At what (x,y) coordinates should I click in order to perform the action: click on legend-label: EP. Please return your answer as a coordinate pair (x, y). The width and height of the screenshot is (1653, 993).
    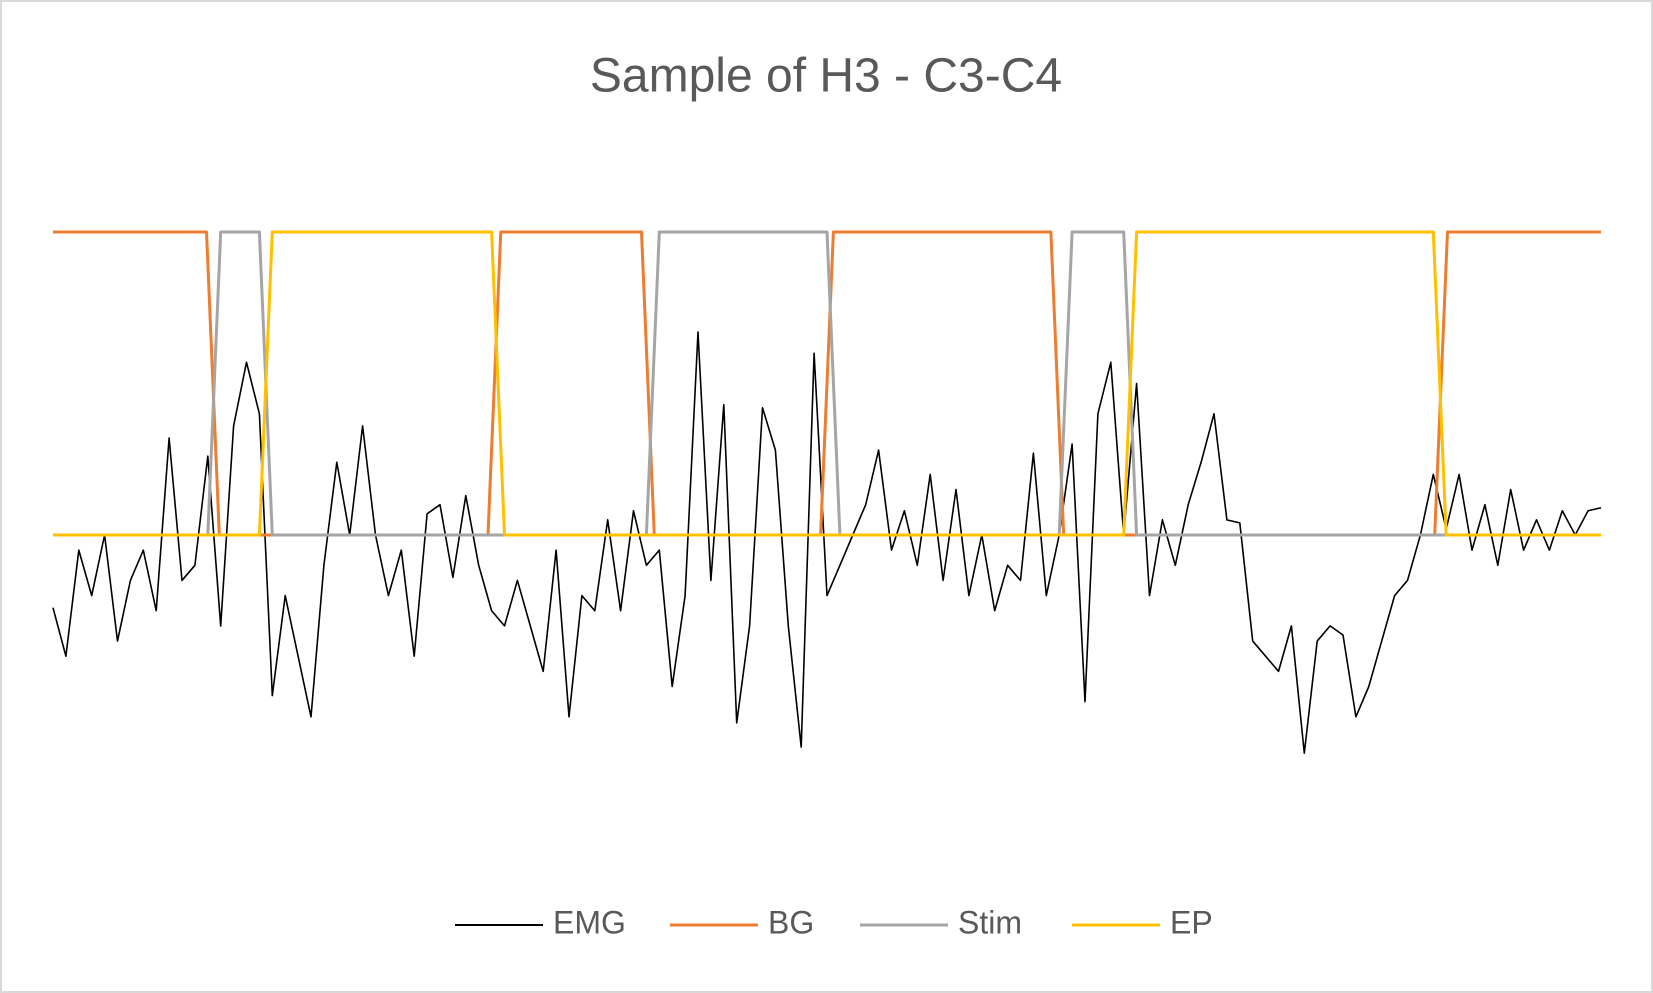
    Looking at the image, I should click on (1191, 922).